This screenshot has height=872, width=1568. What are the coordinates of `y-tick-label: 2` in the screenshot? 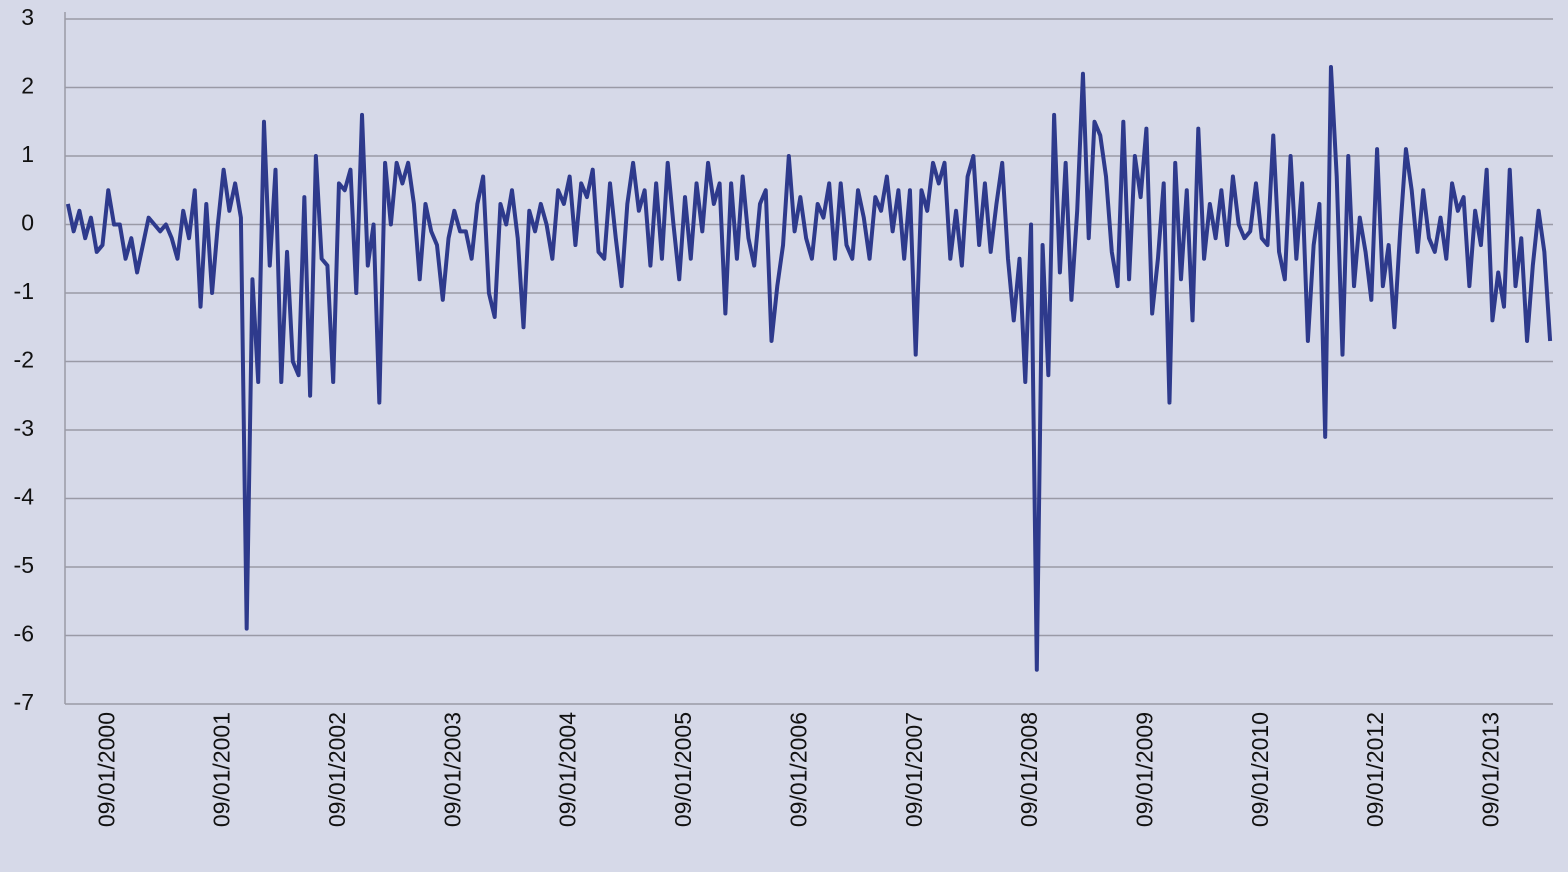 It's located at (27, 86).